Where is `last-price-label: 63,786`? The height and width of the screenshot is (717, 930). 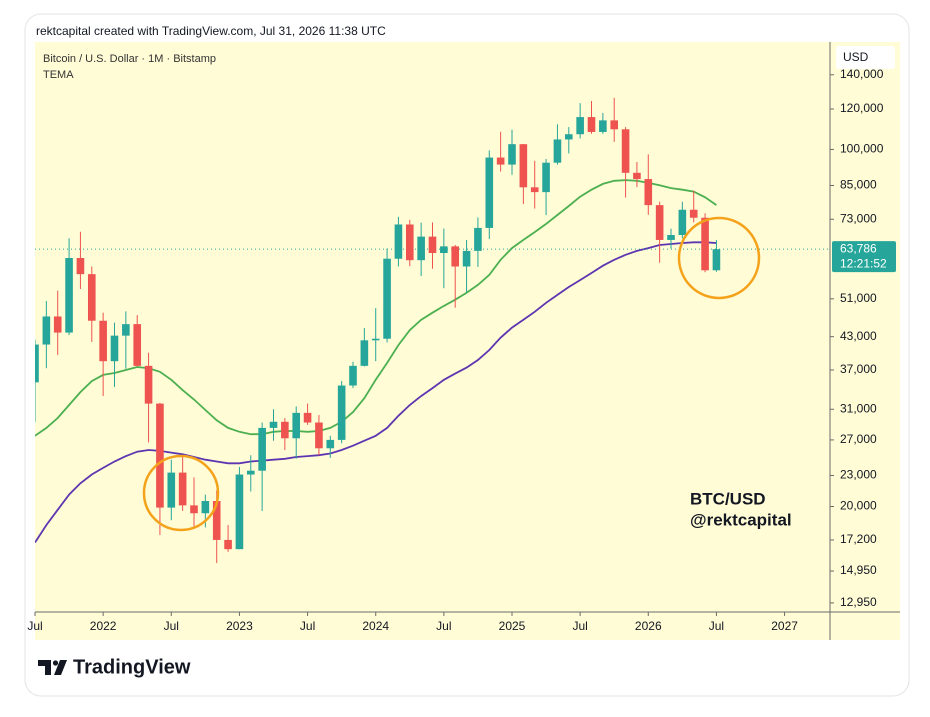
last-price-label: 63,786 is located at coordinates (858, 248).